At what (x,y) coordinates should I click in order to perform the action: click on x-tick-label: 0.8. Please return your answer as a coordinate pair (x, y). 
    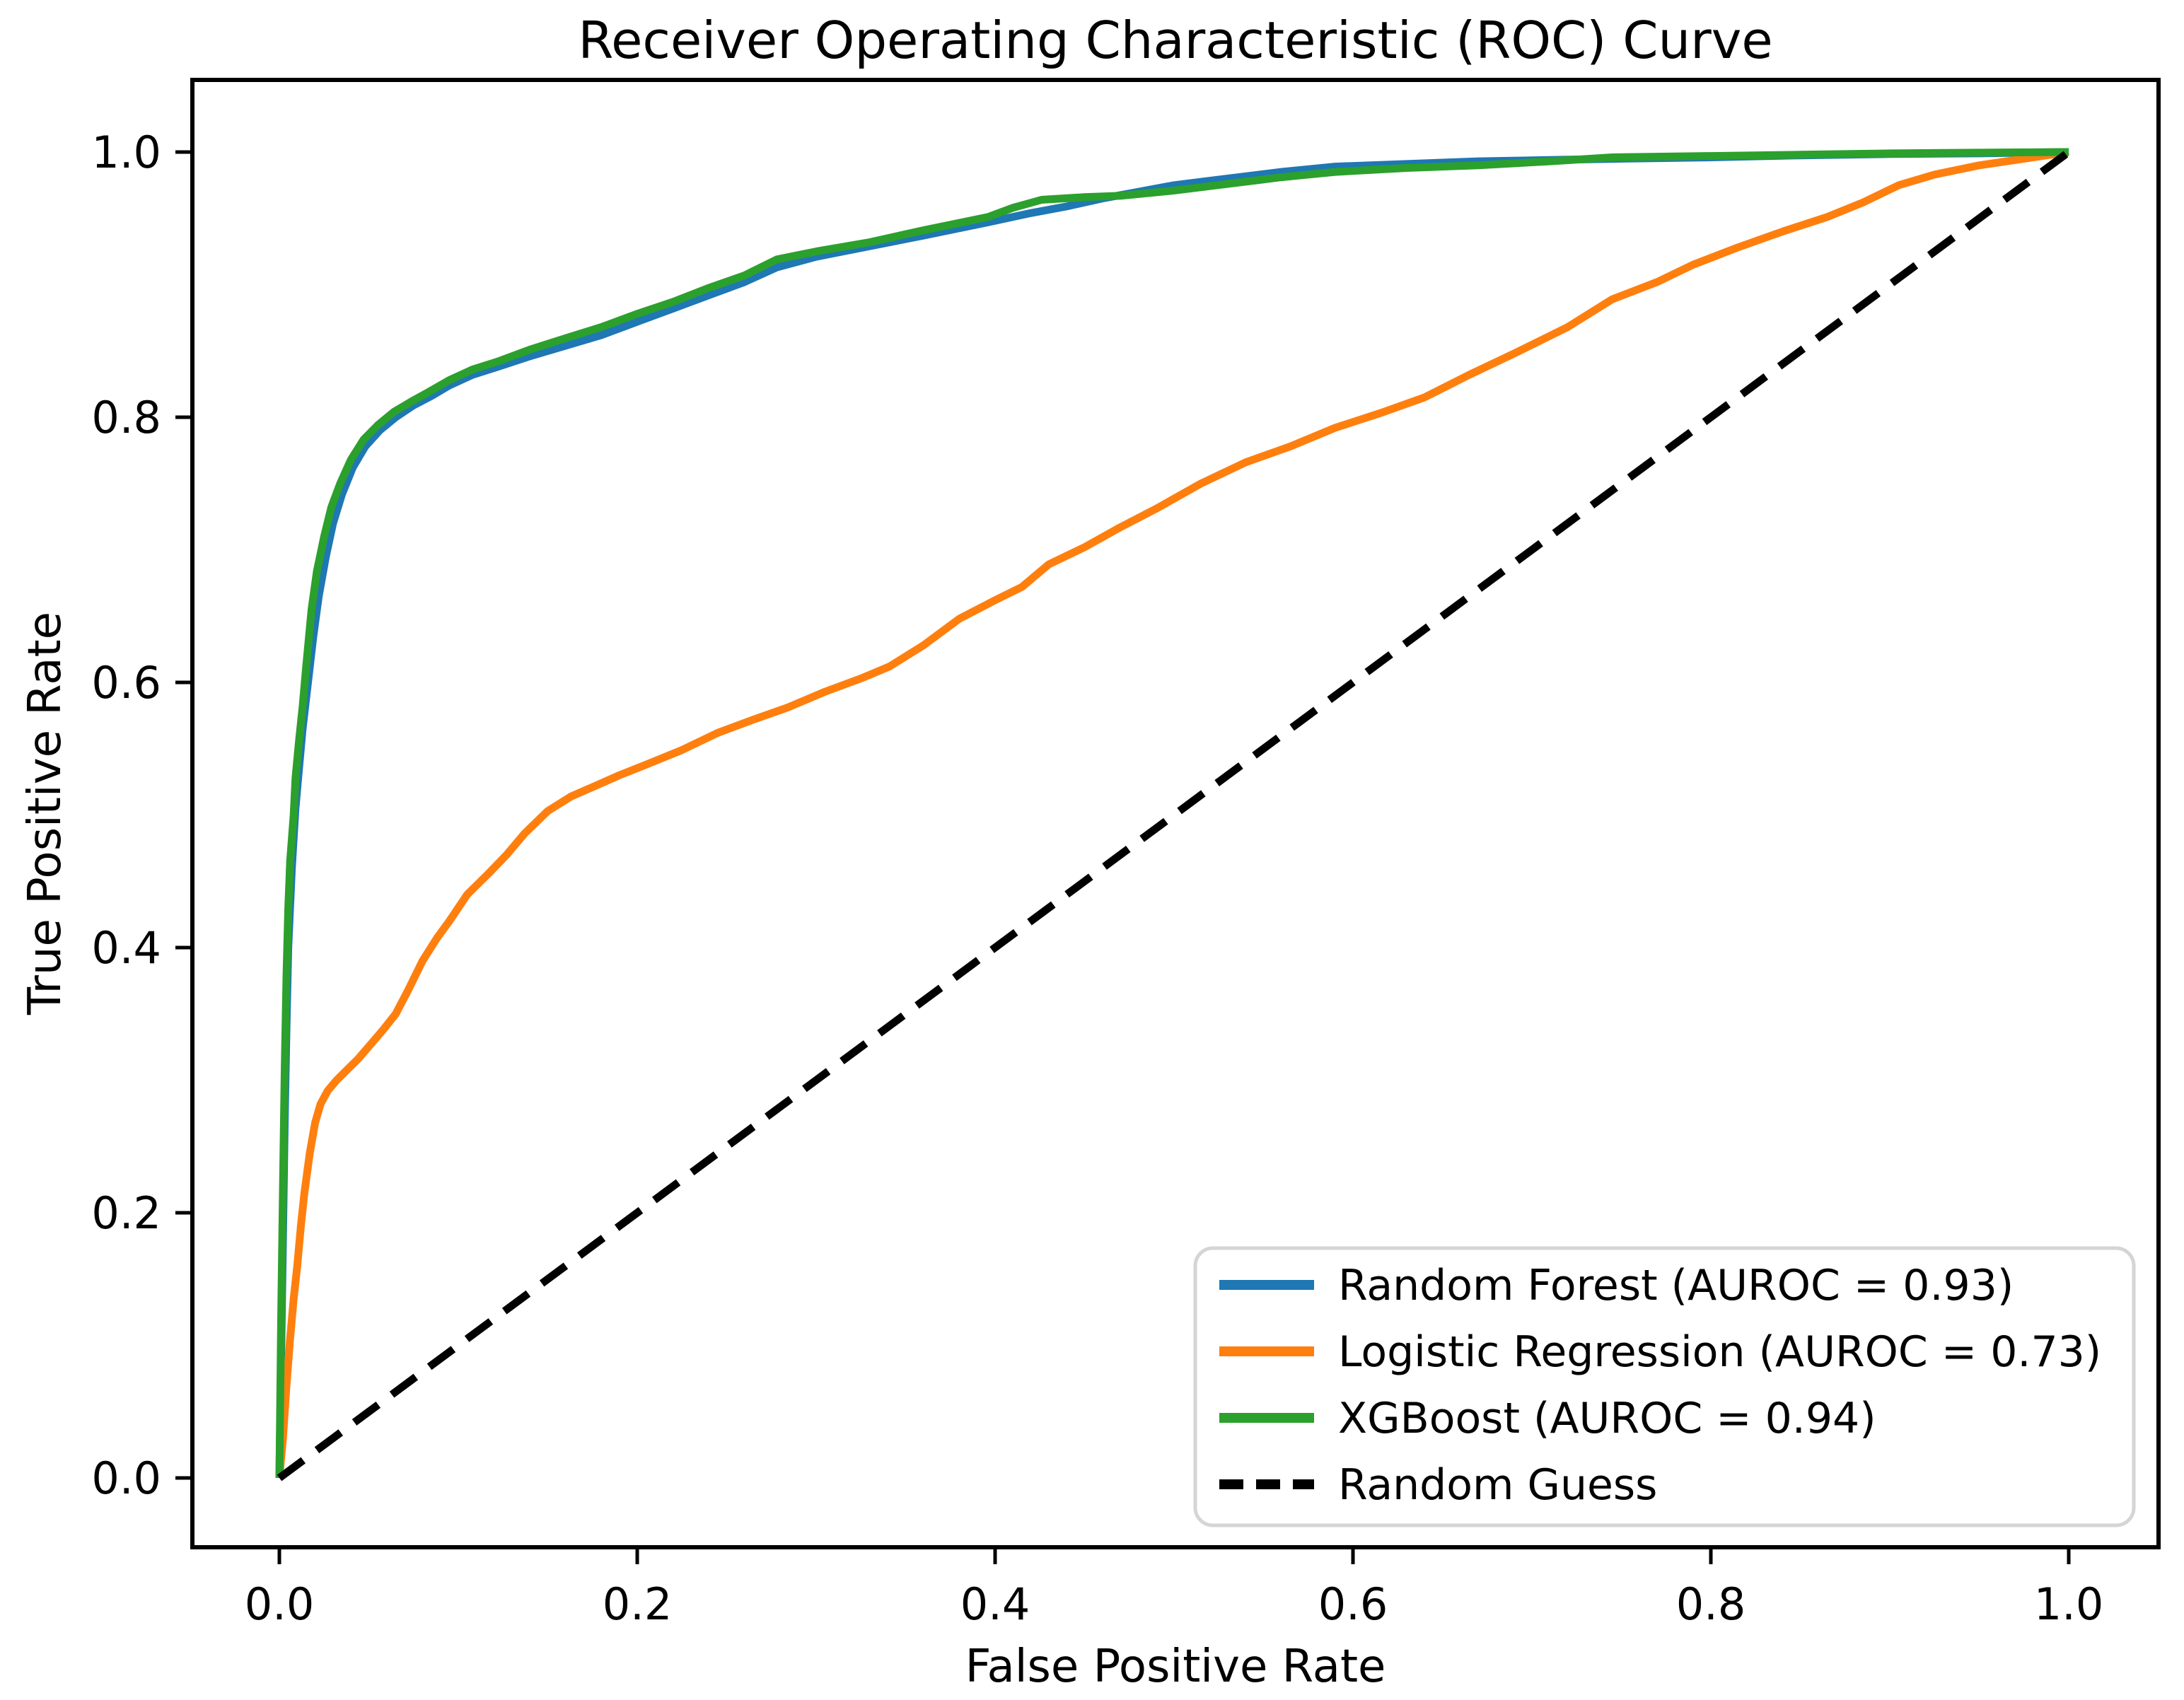
    Looking at the image, I should click on (1711, 1604).